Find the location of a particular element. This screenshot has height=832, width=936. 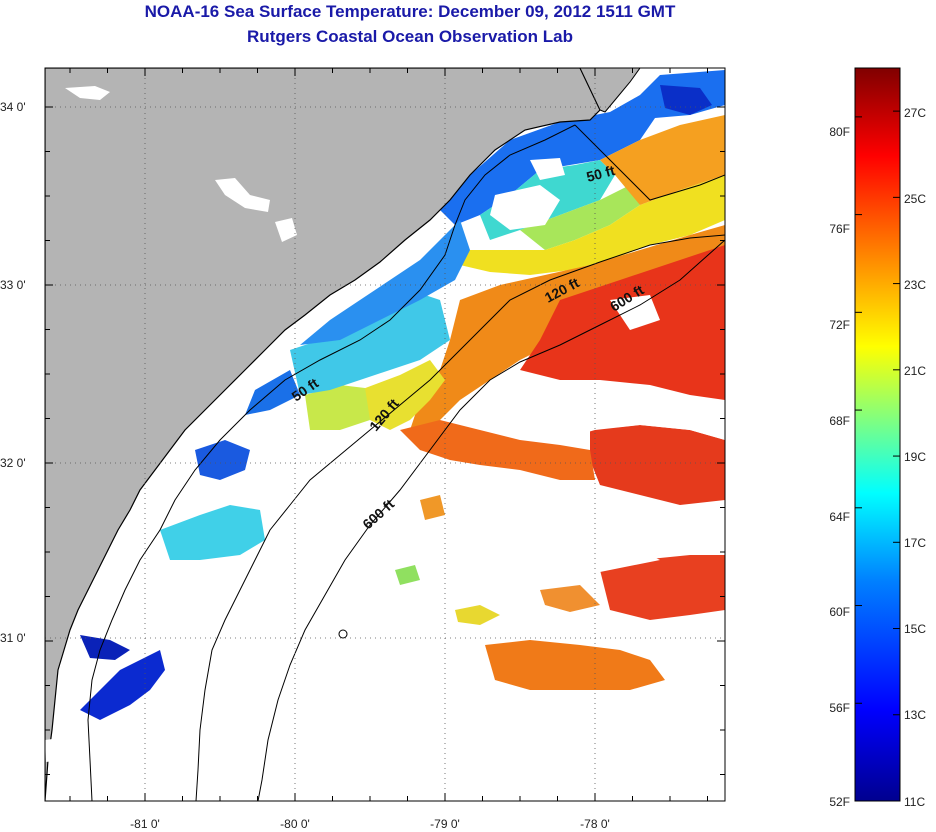

colorbar-c-21: 21C is located at coordinates (915, 371).